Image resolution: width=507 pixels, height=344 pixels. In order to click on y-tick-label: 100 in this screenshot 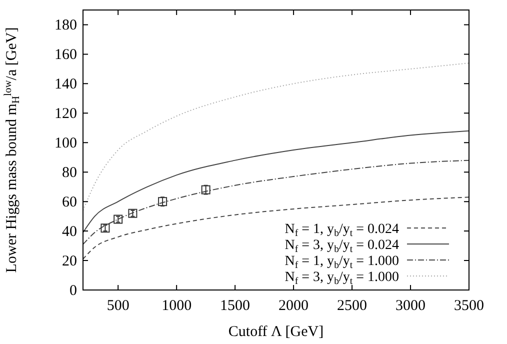, I will do `click(65, 144)`.